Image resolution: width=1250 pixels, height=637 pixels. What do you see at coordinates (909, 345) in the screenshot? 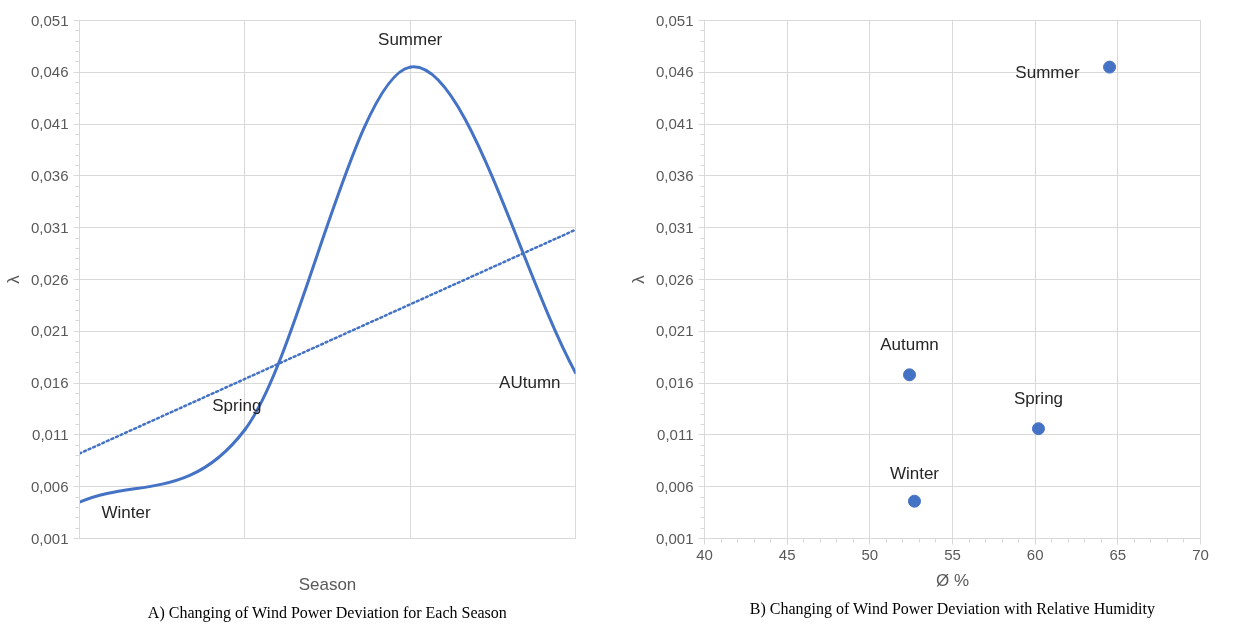
I see `data-label: Autumn` at bounding box center [909, 345].